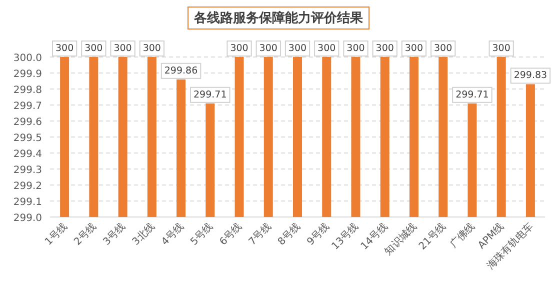 The image size is (557, 288). I want to click on data-label: 299.86, so click(181, 70).